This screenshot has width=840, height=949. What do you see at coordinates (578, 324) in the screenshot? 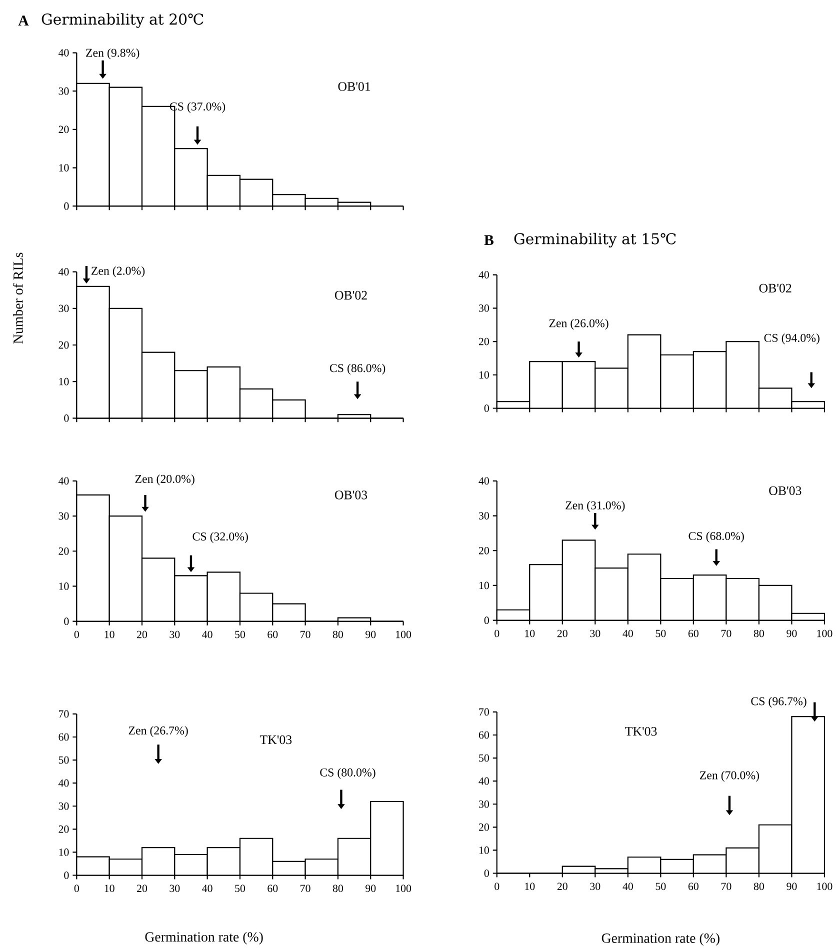
I see `annotation: Zen (26.0%)` at bounding box center [578, 324].